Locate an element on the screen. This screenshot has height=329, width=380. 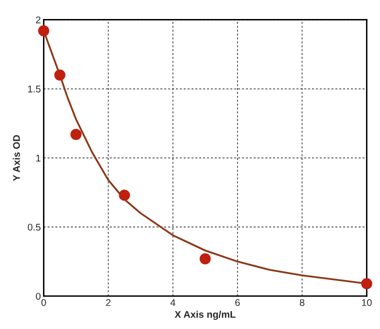
y-axis-title: Y Axis OD is located at coordinates (16, 158).